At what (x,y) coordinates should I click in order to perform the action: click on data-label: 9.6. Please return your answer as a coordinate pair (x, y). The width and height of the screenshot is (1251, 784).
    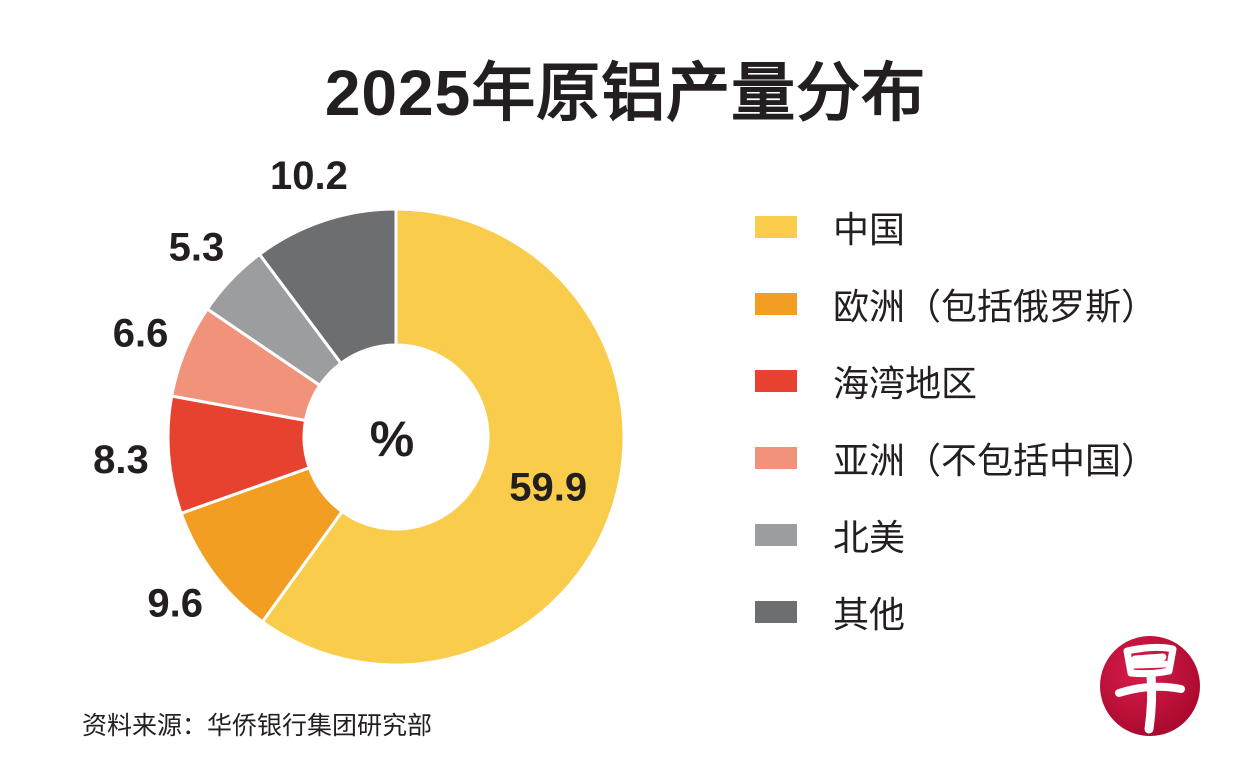
    Looking at the image, I should click on (175, 604).